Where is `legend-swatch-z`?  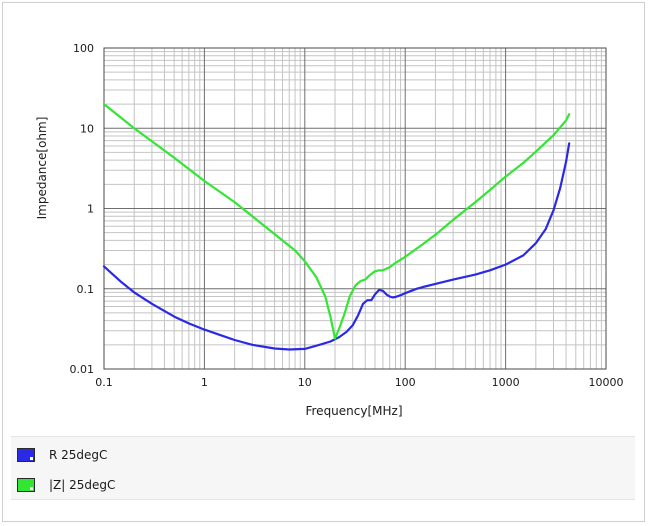 legend-swatch-z is located at coordinates (26, 485).